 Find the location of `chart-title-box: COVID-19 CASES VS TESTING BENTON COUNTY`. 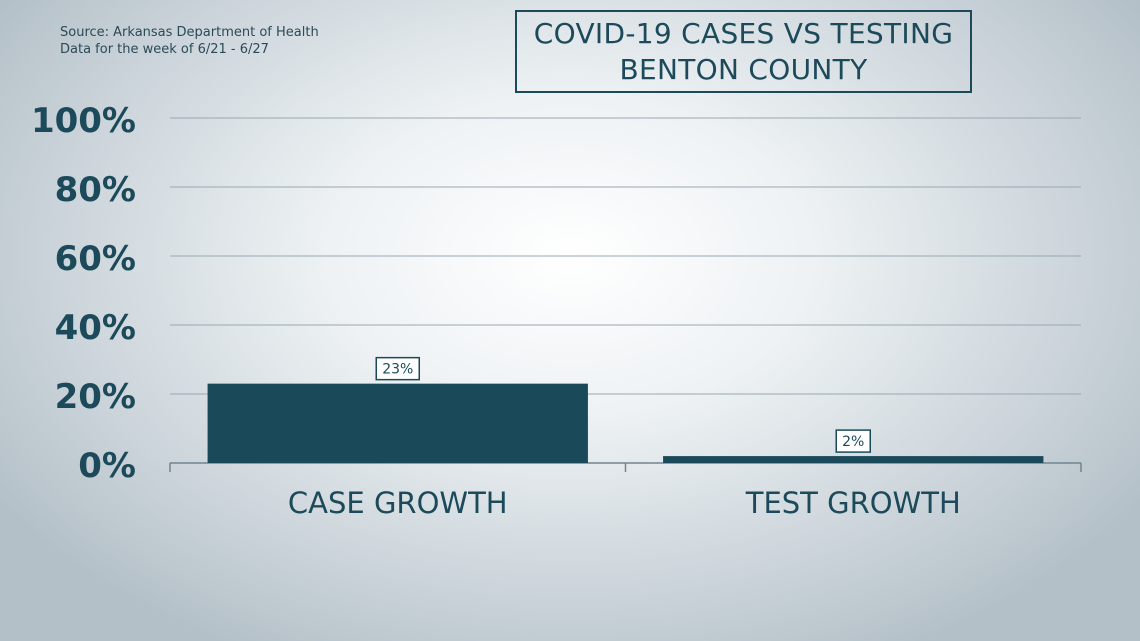

chart-title-box: COVID-19 CASES VS TESTING BENTON COUNTY is located at coordinates (743, 51).